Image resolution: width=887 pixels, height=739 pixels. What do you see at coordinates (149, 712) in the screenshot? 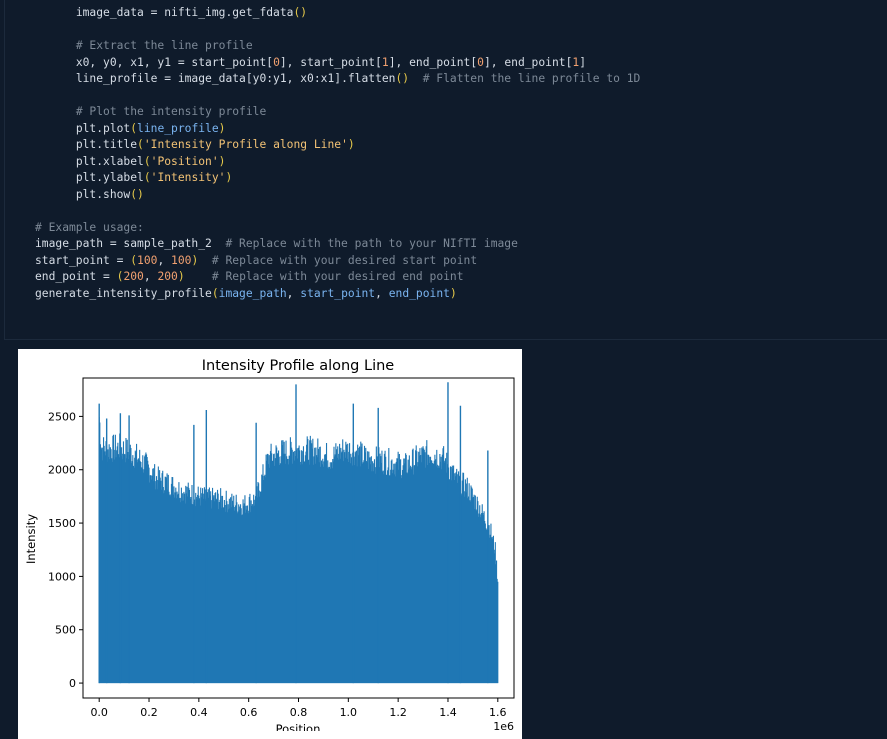
I see `x-tick-label: 0.2` at bounding box center [149, 712].